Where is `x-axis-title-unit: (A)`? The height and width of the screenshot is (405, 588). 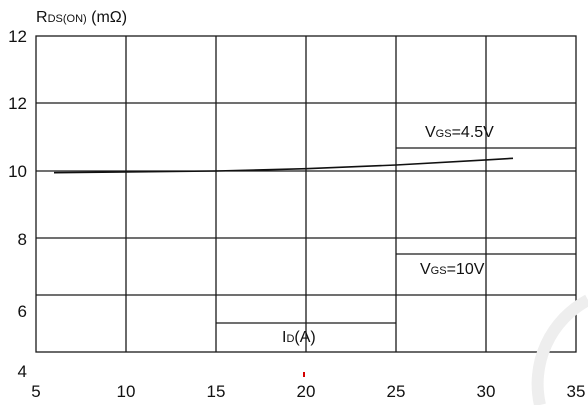 x-axis-title-unit: (A) is located at coordinates (304, 337).